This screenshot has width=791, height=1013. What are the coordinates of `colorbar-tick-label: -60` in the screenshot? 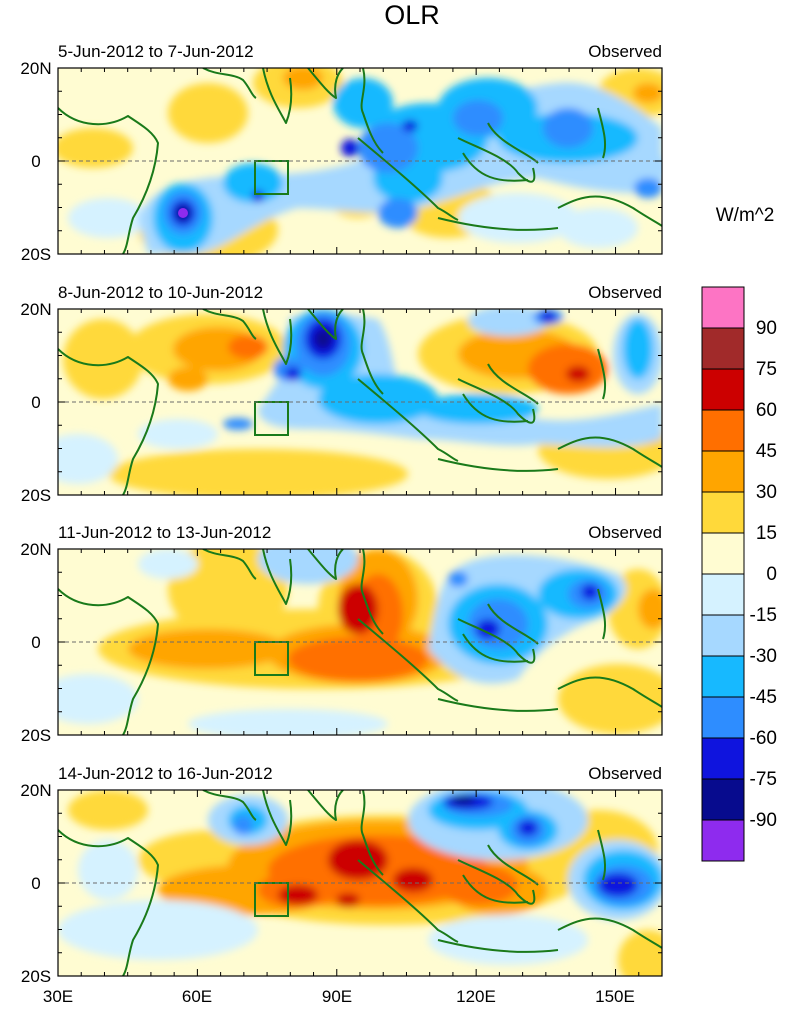 It's located at (763, 738).